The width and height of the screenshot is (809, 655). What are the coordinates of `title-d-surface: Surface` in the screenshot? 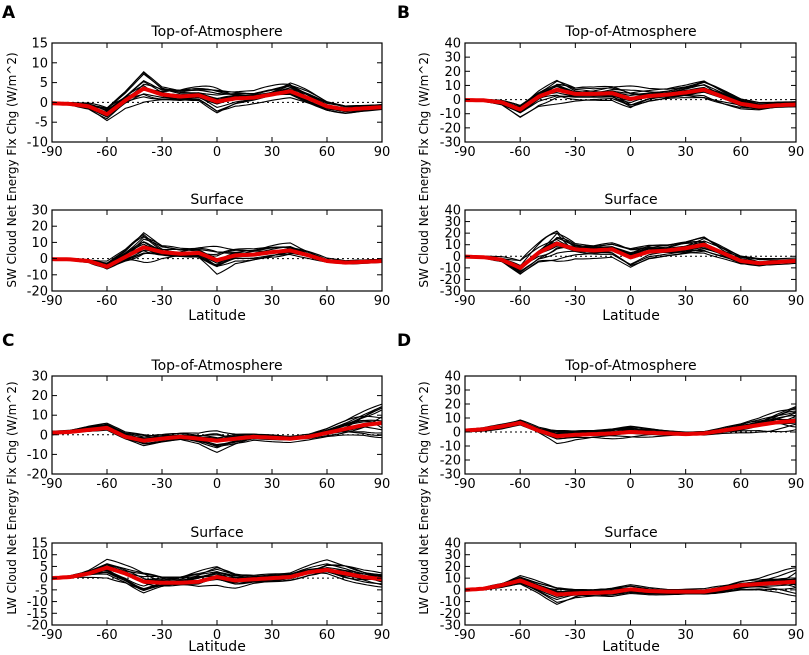 It's located at (630, 533).